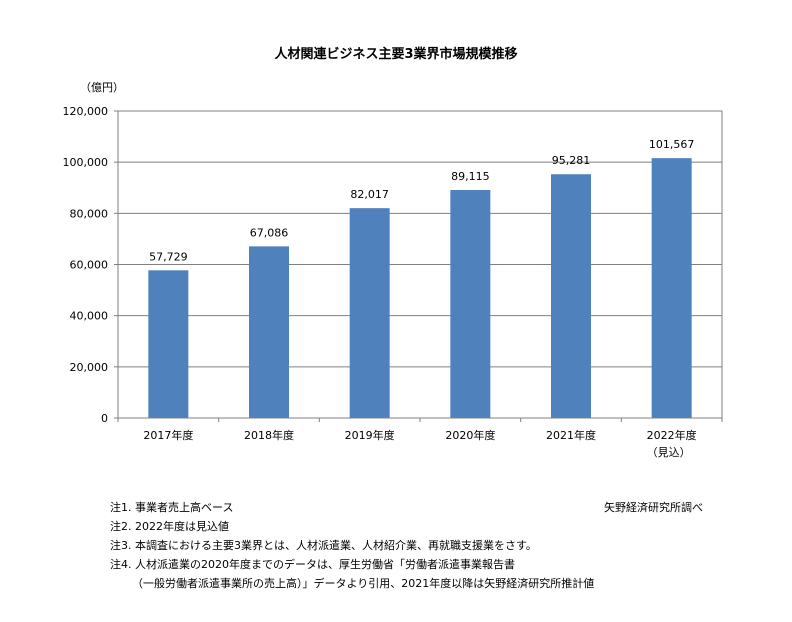  What do you see at coordinates (168, 256) in the screenshot?
I see `value-label: 57,729` at bounding box center [168, 256].